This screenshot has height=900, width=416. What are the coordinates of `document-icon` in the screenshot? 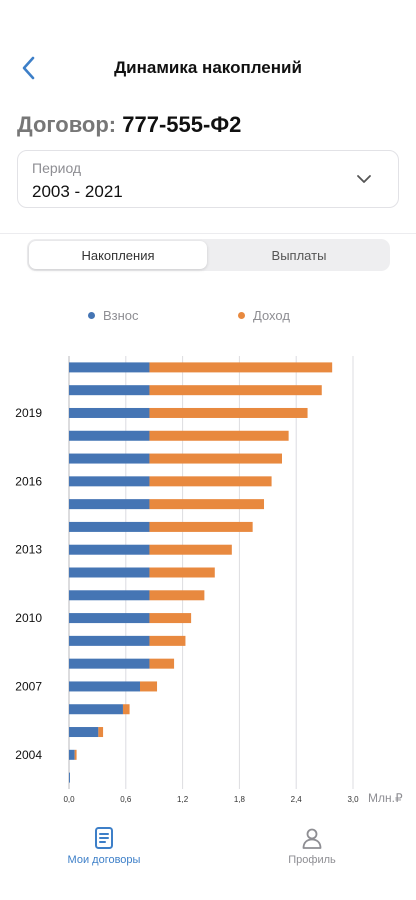 It's located at (104, 838).